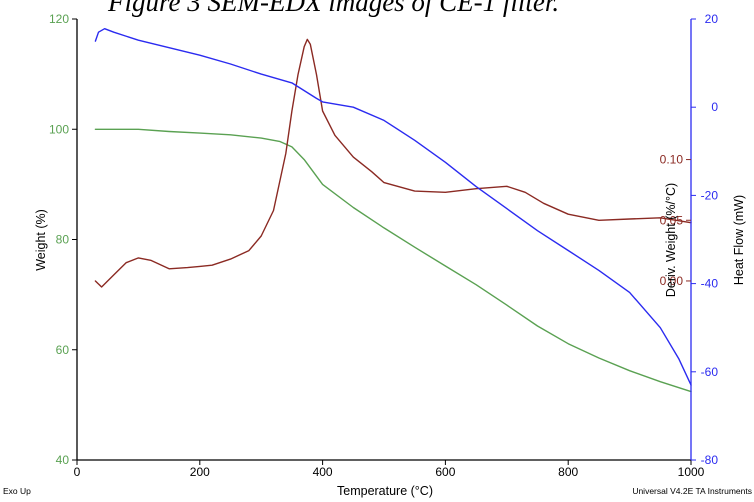 This screenshot has width=754, height=502. What do you see at coordinates (710, 460) in the screenshot?
I see `heat-flow-tick-label: -80` at bounding box center [710, 460].